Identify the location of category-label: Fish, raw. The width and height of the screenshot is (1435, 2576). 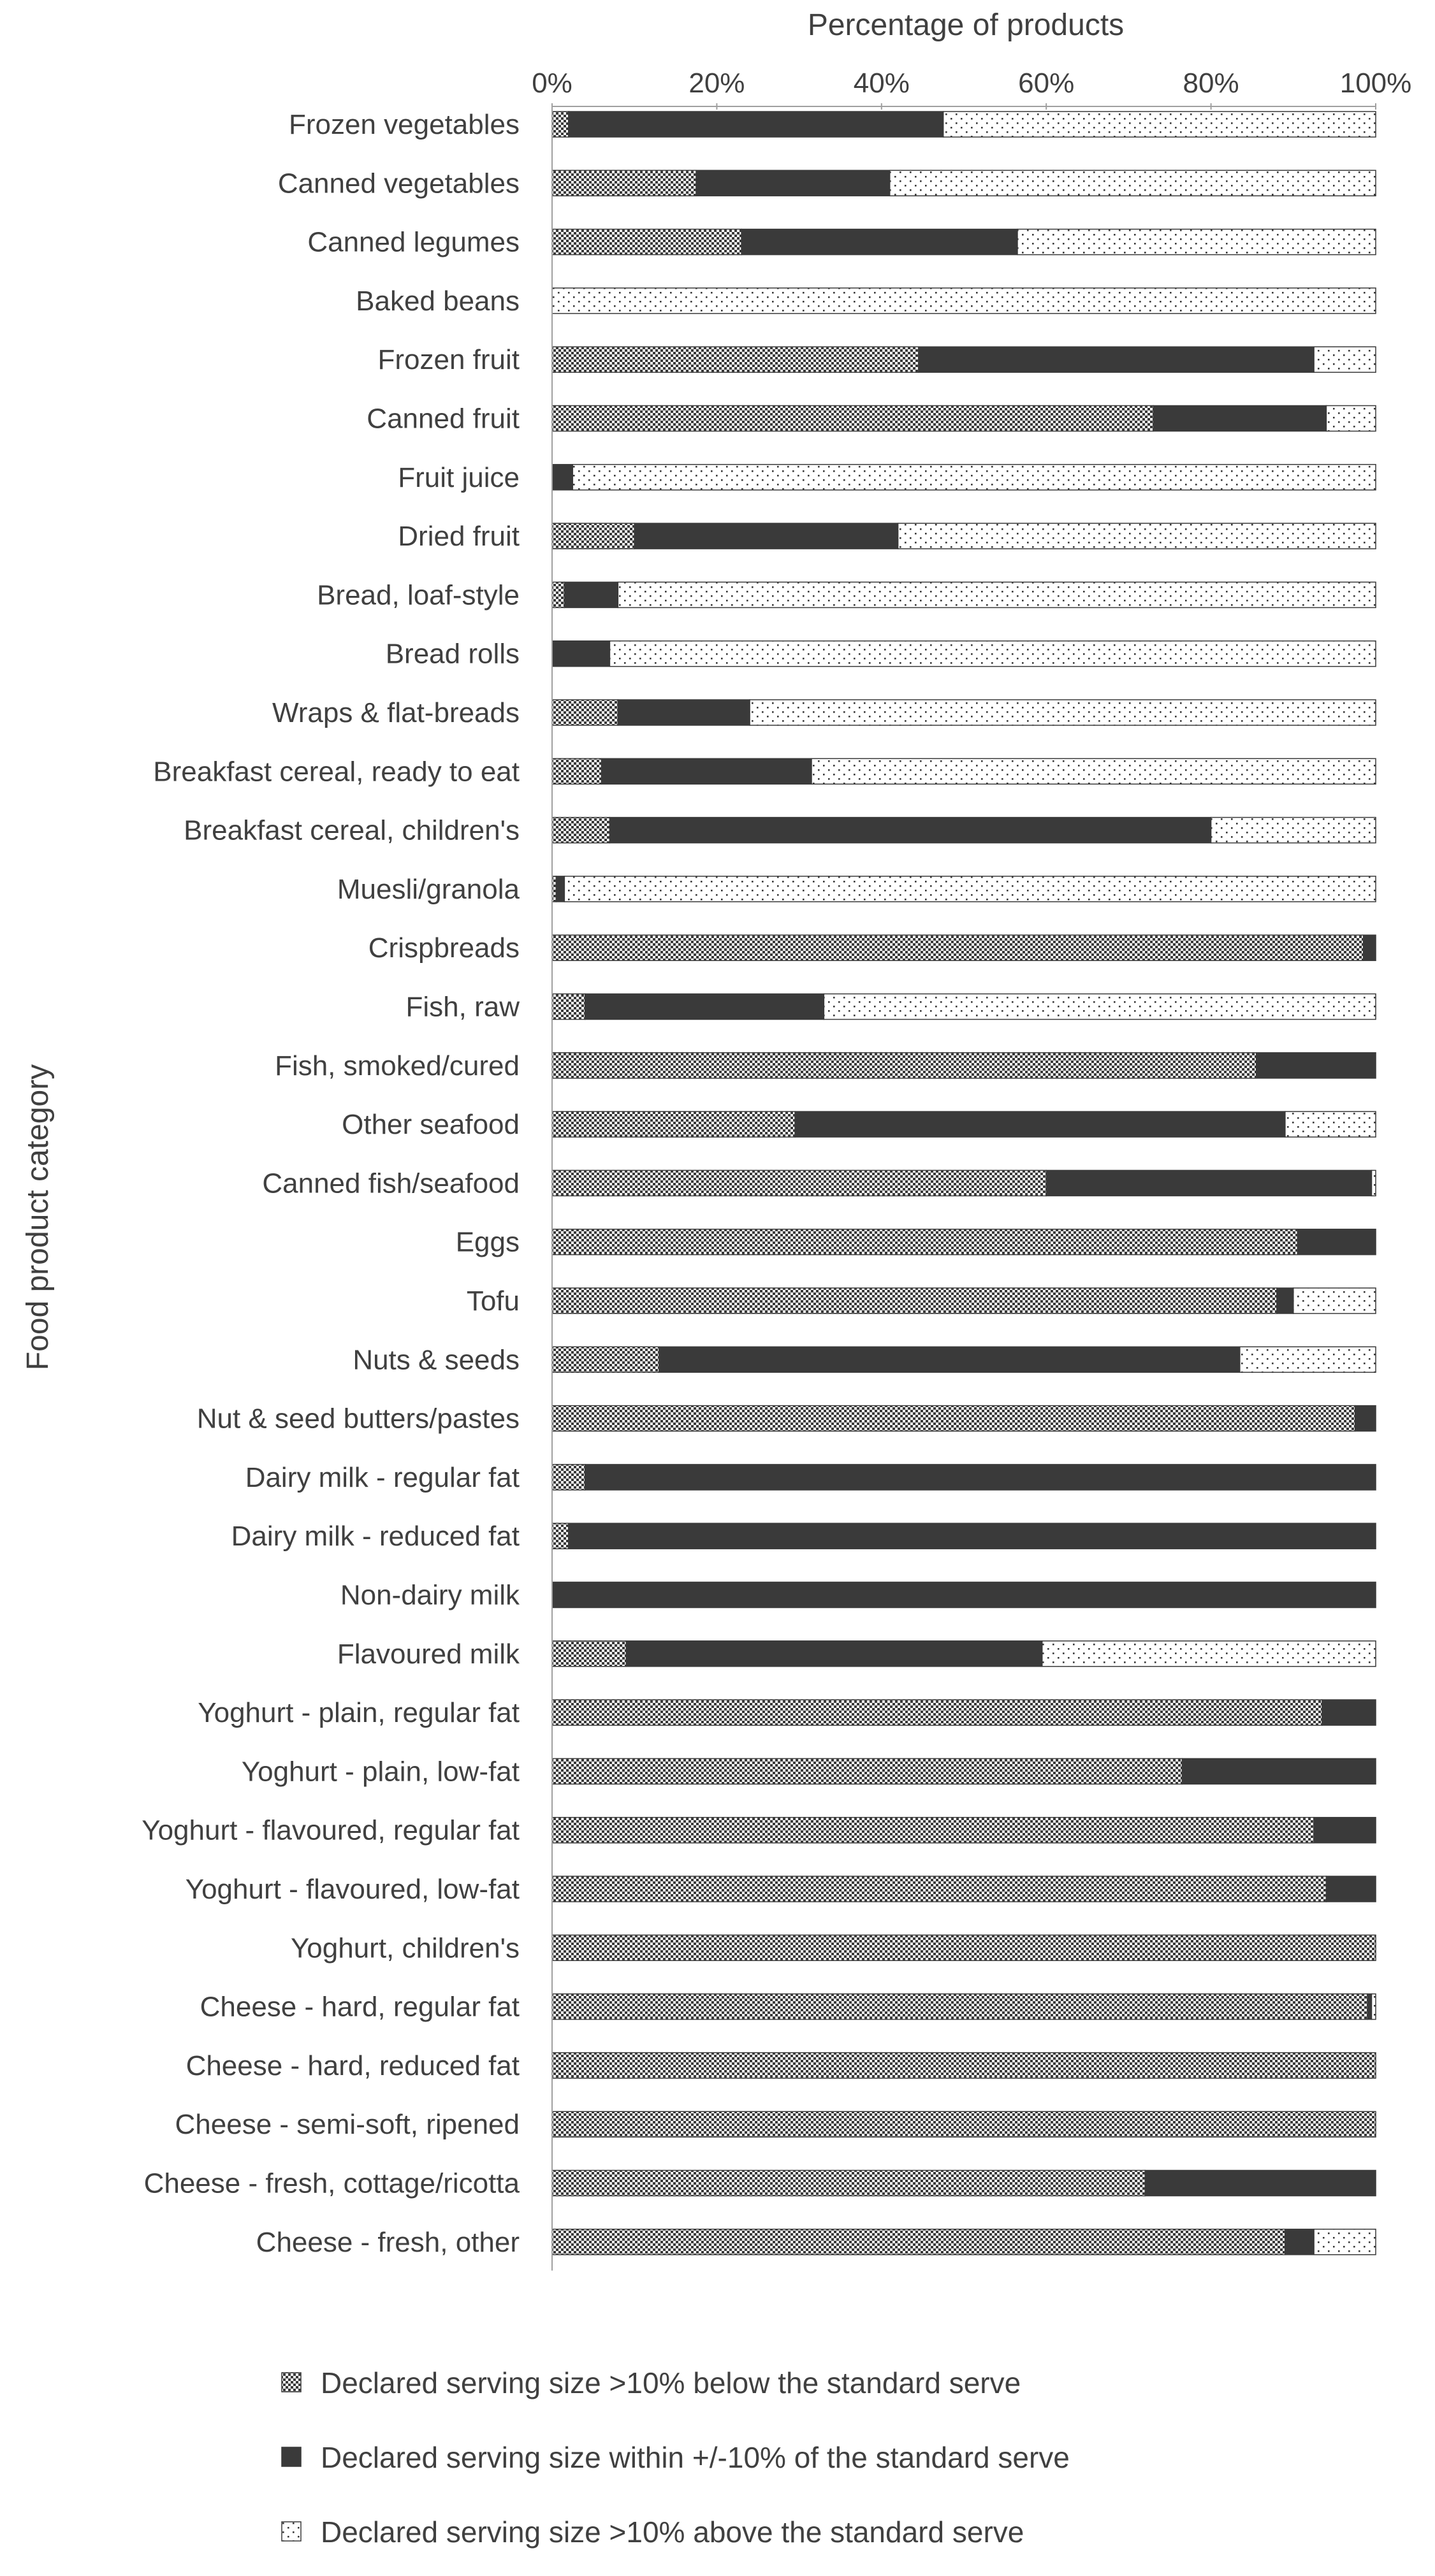
(463, 1007).